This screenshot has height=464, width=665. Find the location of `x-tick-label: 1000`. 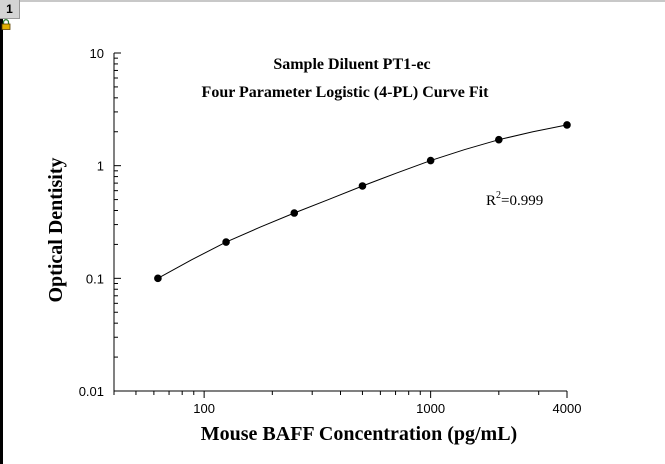

x-tick-label: 1000 is located at coordinates (430, 408).